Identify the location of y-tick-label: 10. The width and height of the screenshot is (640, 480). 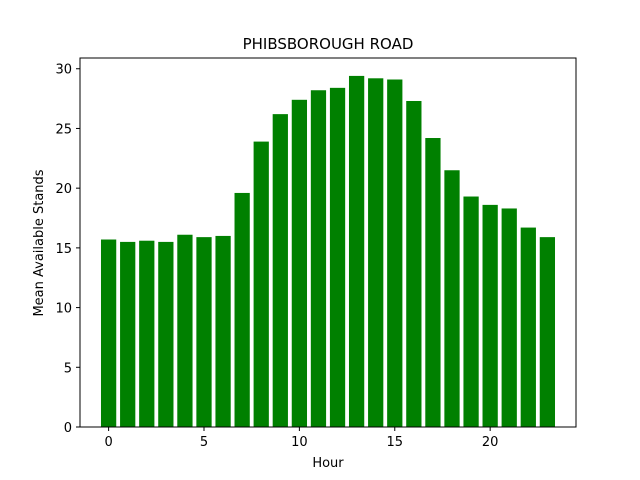
(63, 309).